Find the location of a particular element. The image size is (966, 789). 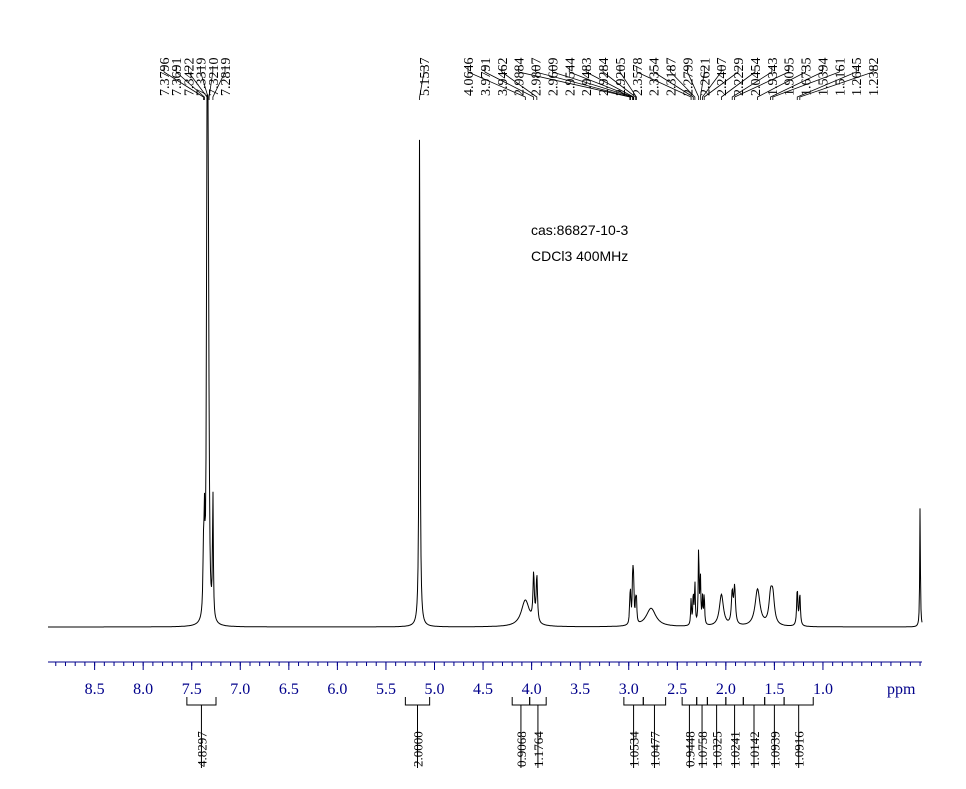

peak-label: 3.9462 is located at coordinates (503, 77).